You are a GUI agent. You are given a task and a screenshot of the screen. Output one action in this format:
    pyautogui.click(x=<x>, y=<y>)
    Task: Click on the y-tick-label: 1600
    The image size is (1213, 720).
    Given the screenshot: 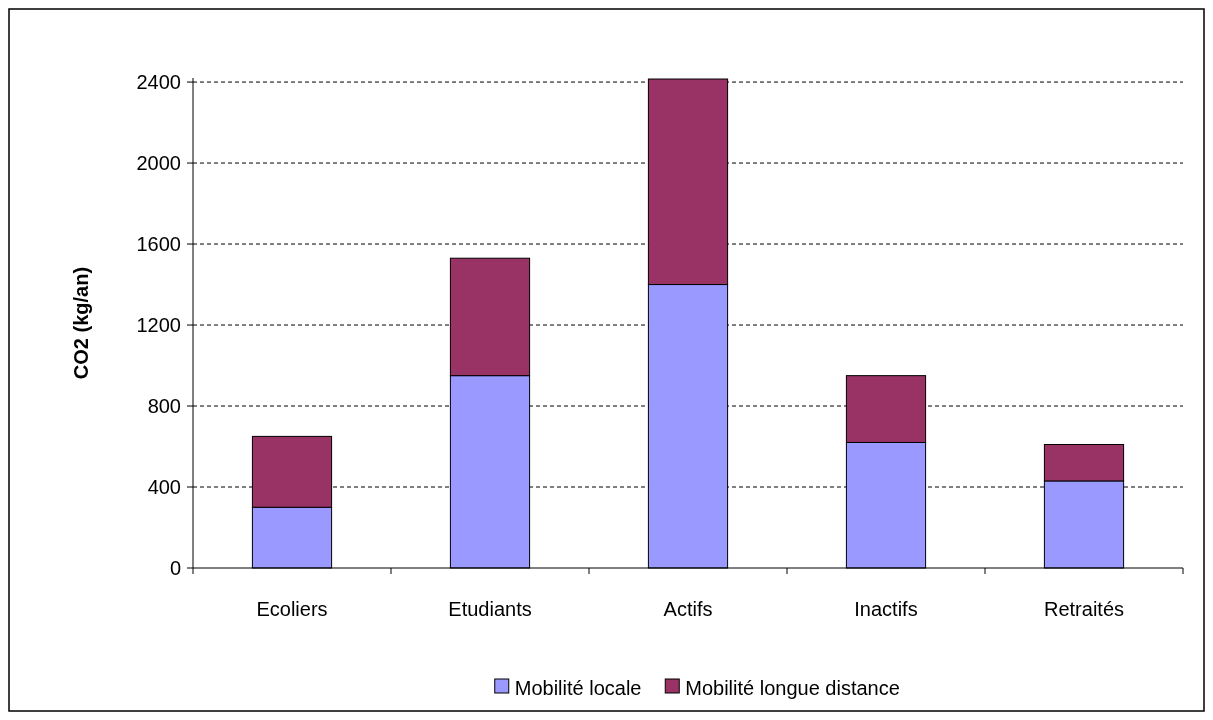 What is the action you would take?
    pyautogui.click(x=158, y=244)
    